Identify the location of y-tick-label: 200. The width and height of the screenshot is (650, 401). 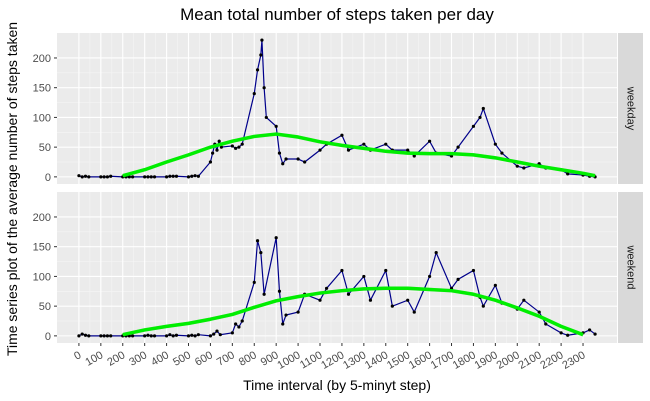
(42, 218).